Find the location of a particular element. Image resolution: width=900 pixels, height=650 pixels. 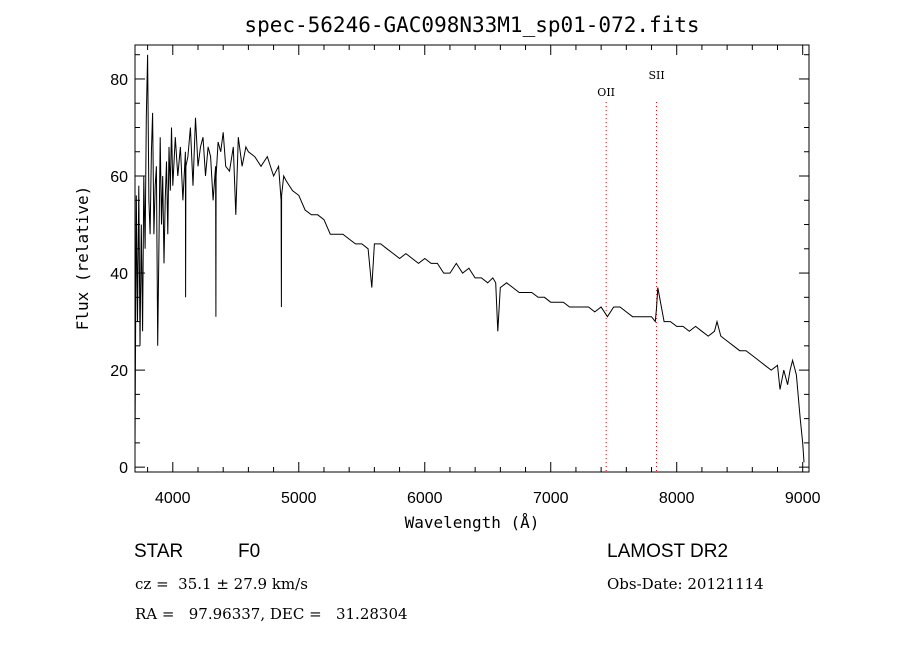

x-tick-label: 7000 is located at coordinates (551, 498).